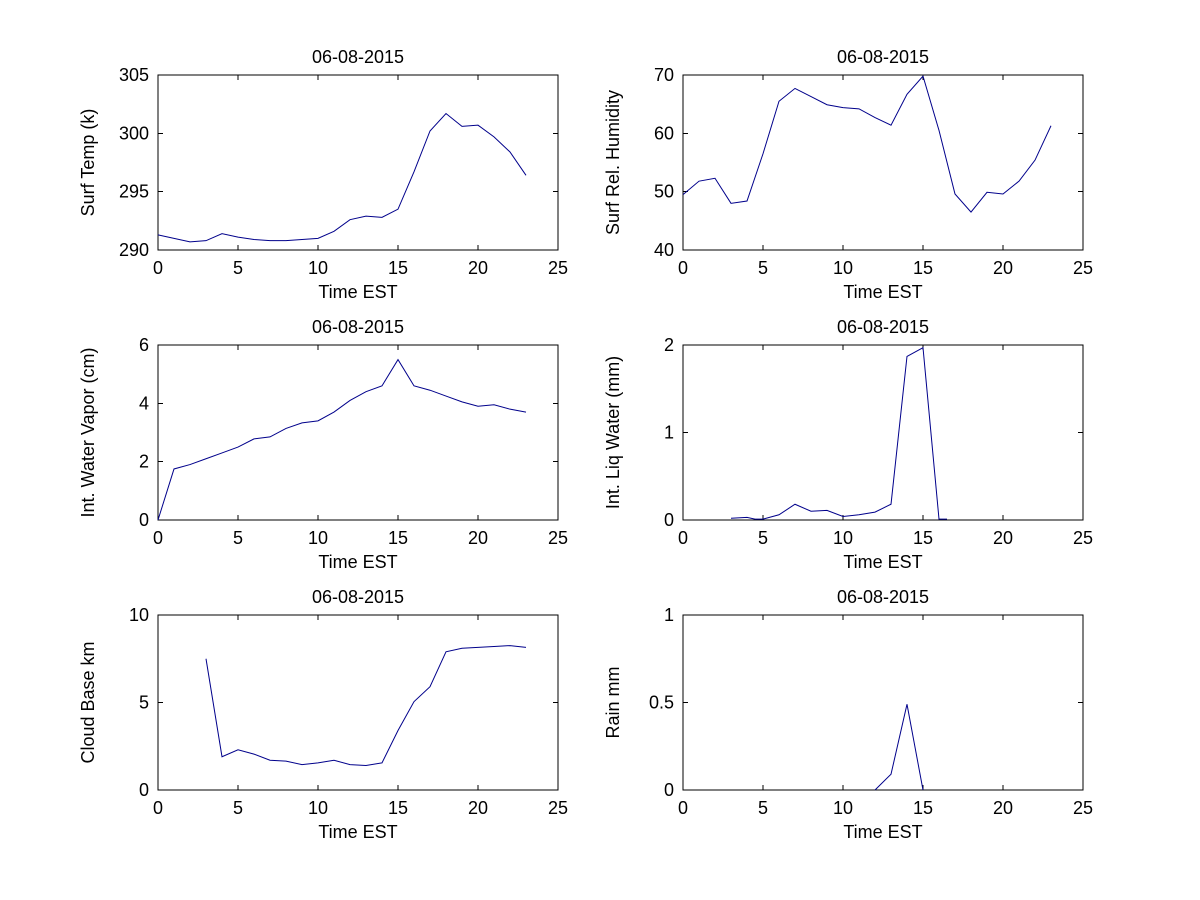 This screenshot has height=900, width=1200. What do you see at coordinates (144, 703) in the screenshot?
I see `y-tick-label: 5` at bounding box center [144, 703].